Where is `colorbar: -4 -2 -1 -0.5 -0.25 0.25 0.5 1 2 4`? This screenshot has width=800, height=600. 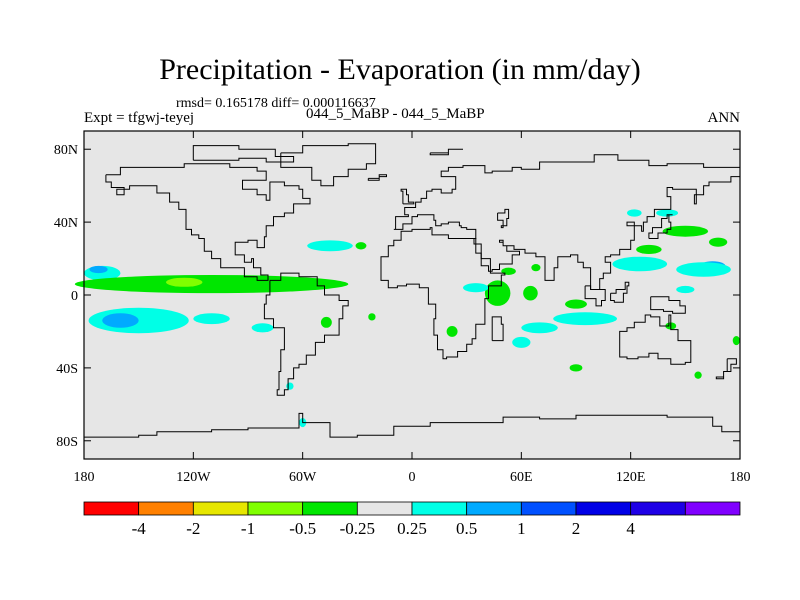 colorbar: -4 -2 -1 -0.5 -0.25 0.25 0.5 1 2 4 is located at coordinates (412, 519).